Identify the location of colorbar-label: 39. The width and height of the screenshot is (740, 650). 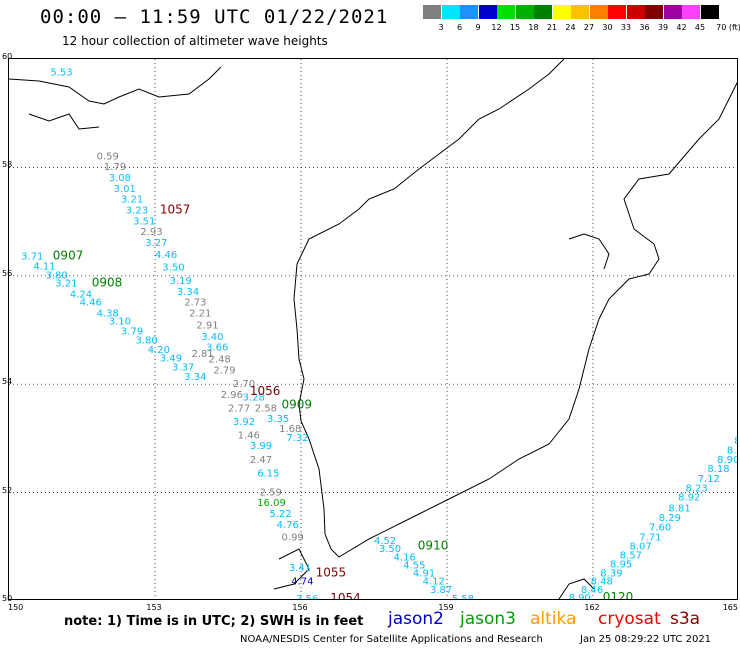
(663, 27).